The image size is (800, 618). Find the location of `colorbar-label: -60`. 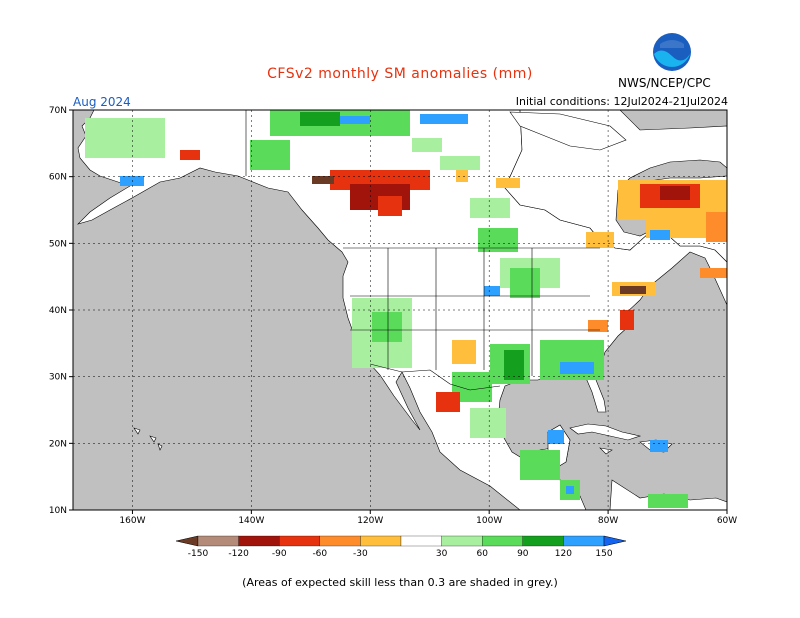

colorbar-label: -60 is located at coordinates (319, 554).